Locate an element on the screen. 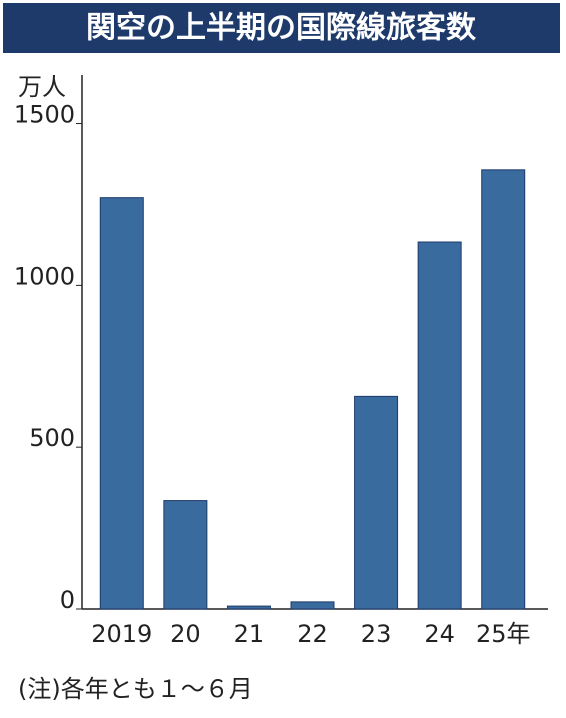 The image size is (566, 718). x-tick-label: 20 is located at coordinates (185, 634).